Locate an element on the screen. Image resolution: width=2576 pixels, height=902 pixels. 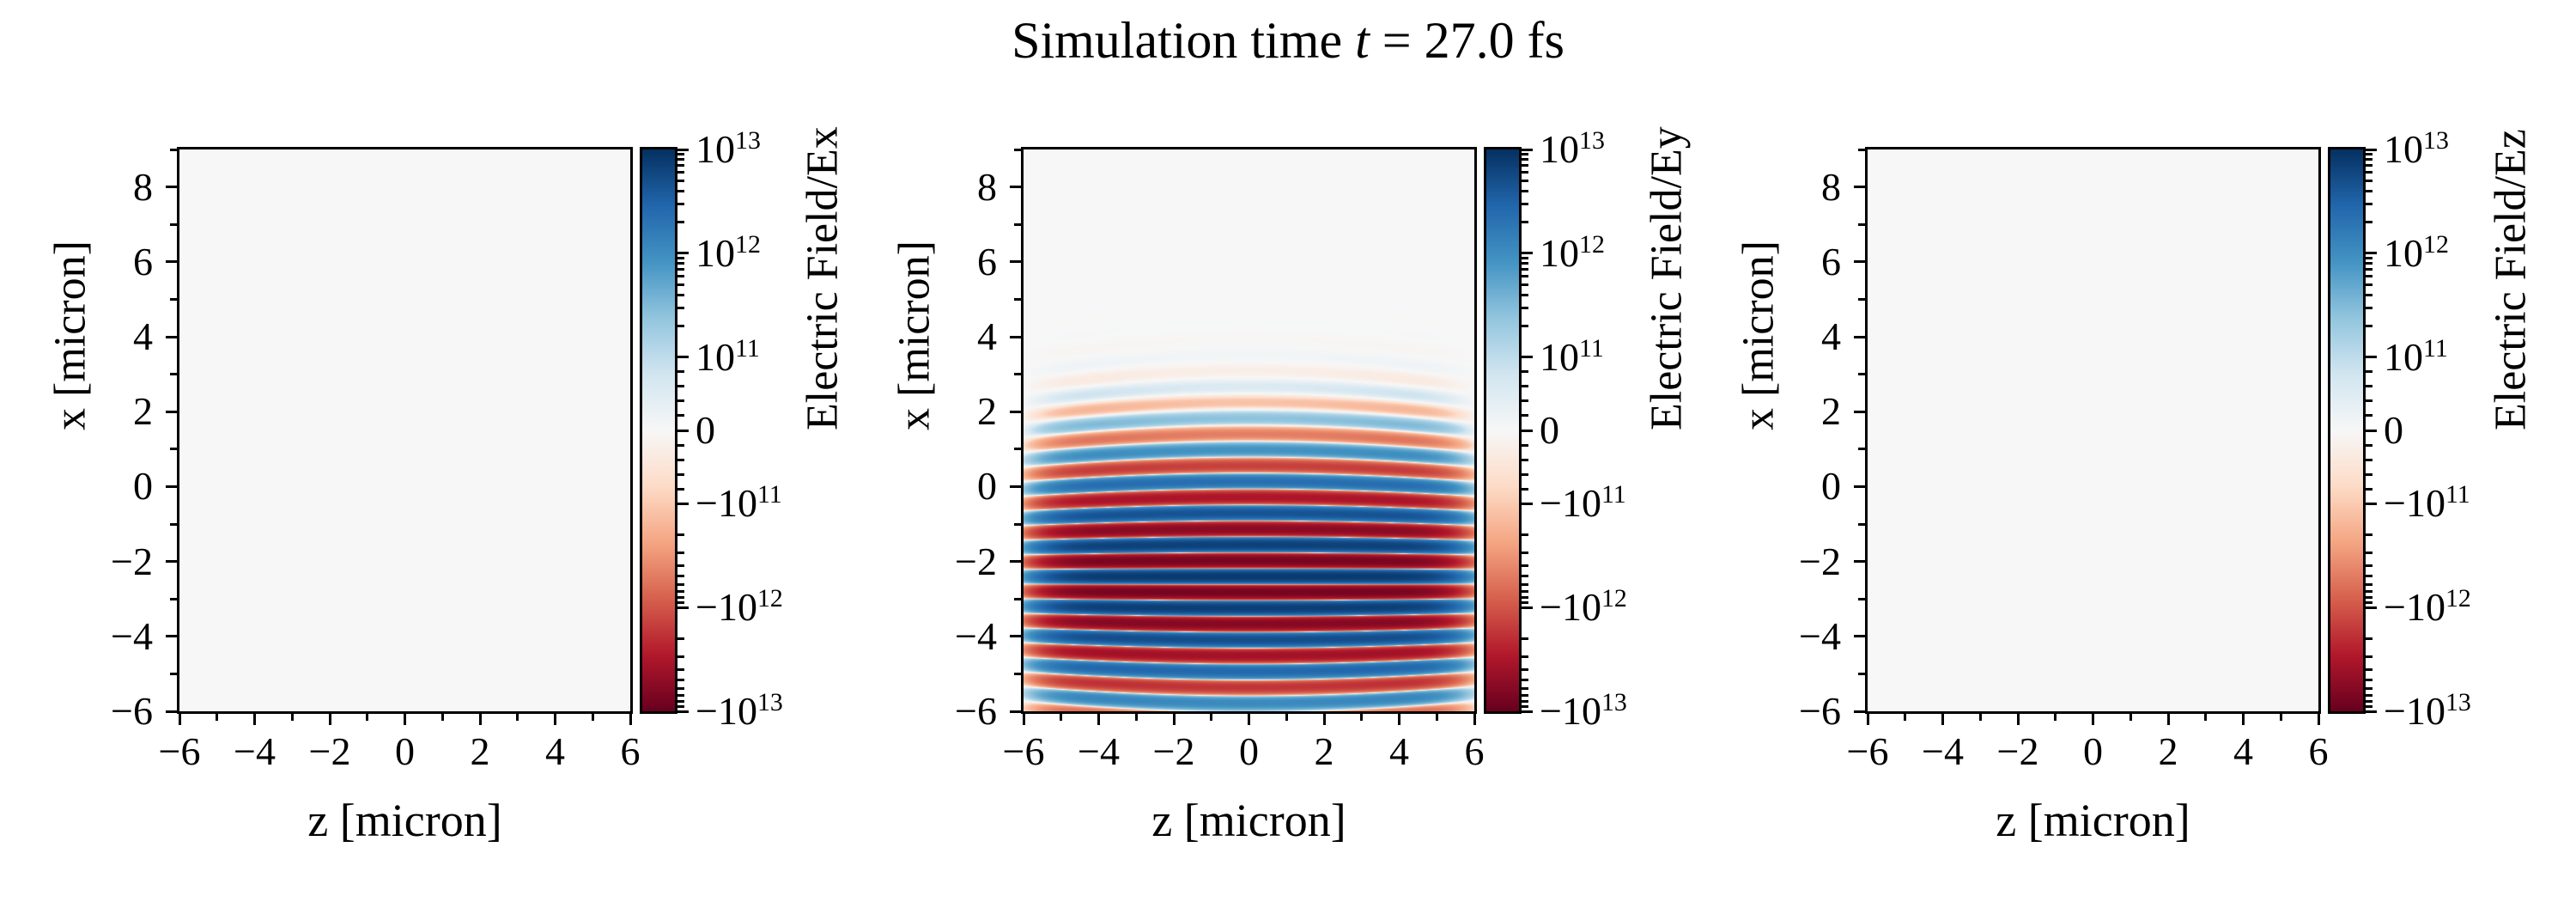
tick-label-exponent: 12 is located at coordinates (2458, 598).